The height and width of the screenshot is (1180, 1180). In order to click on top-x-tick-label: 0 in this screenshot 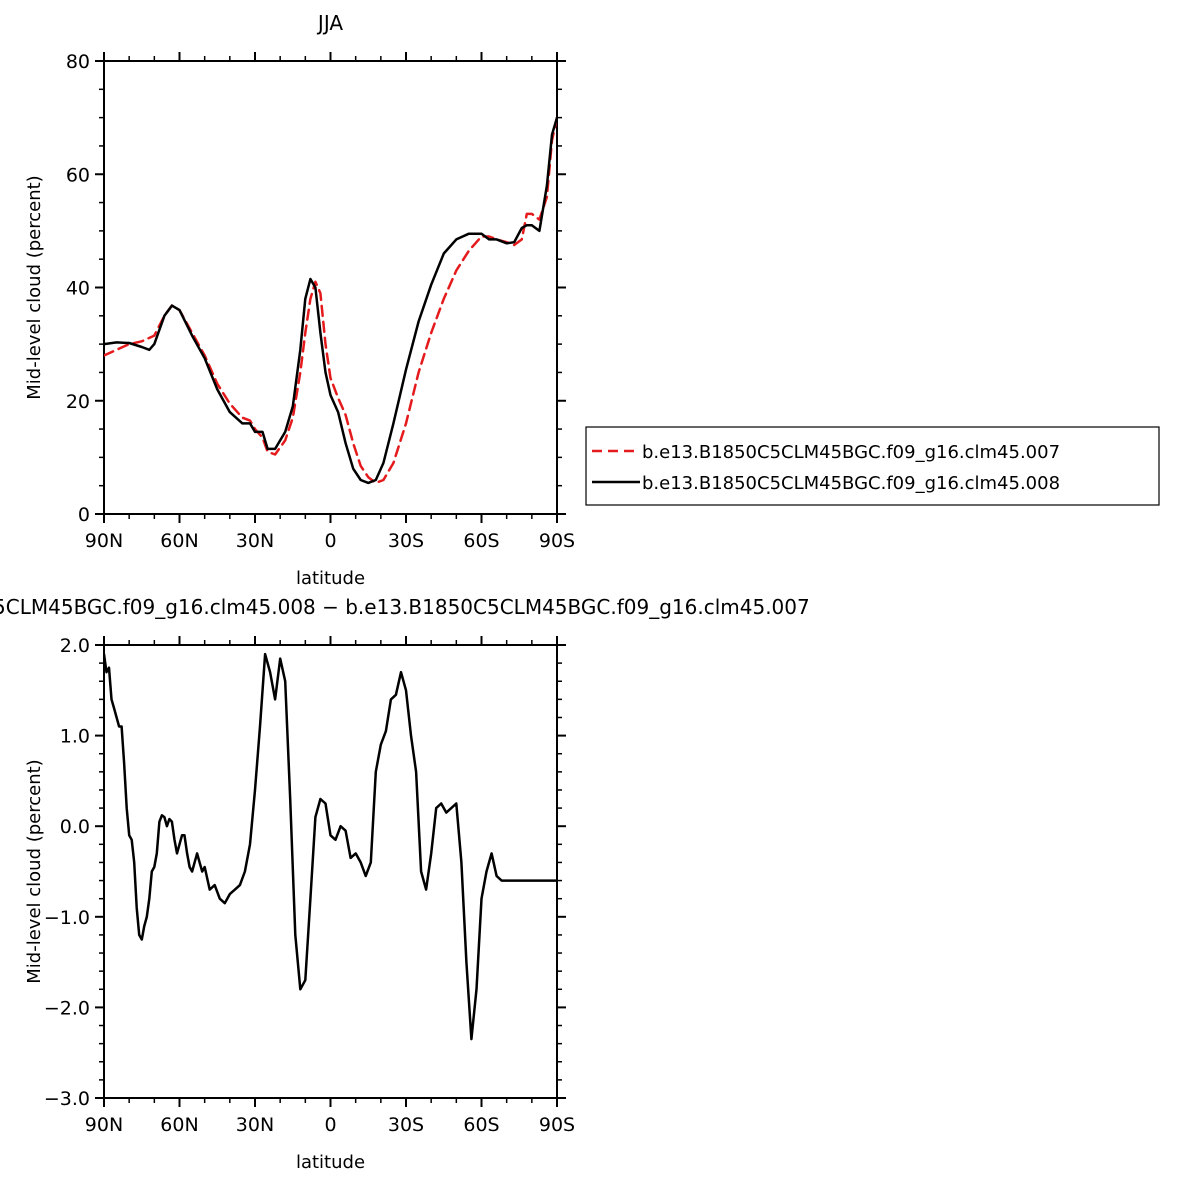, I will do `click(330, 541)`.